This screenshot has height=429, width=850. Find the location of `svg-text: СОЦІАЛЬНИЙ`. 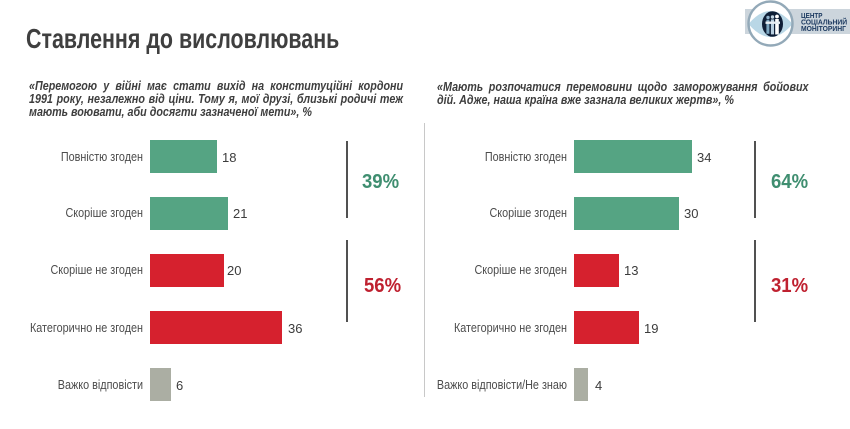

svg-text: СОЦІАЛЬНИЙ is located at coordinates (824, 21).